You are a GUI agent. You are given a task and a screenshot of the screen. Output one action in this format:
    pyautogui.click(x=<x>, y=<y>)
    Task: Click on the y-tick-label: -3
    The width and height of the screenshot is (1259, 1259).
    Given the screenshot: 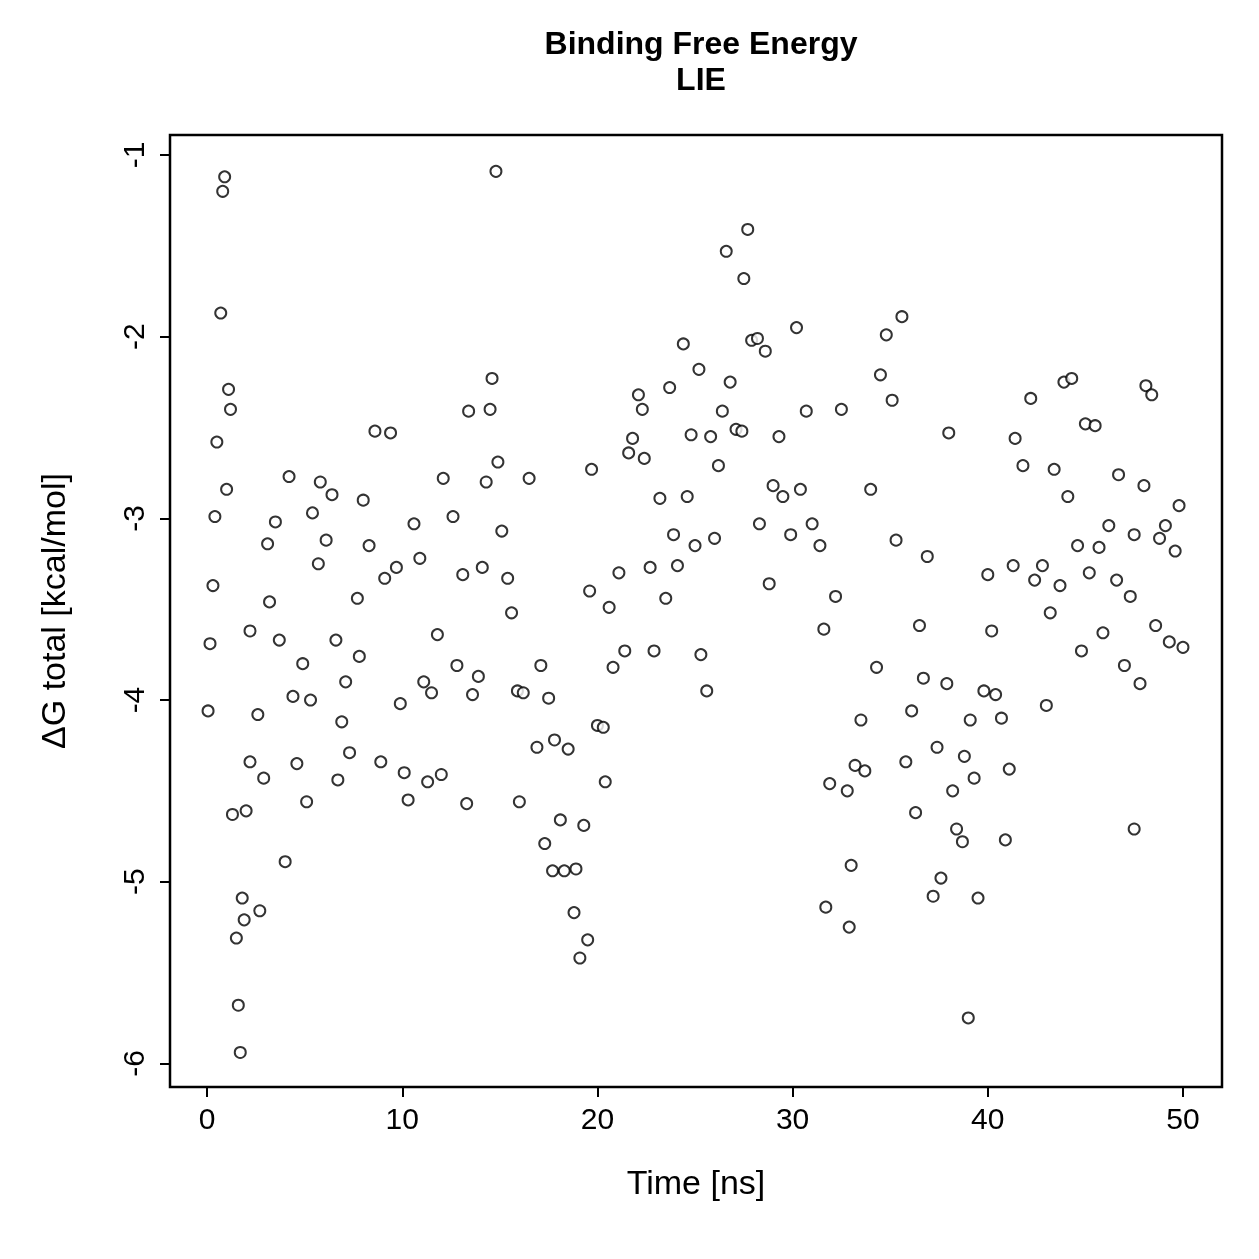 What is the action you would take?
    pyautogui.click(x=133, y=518)
    